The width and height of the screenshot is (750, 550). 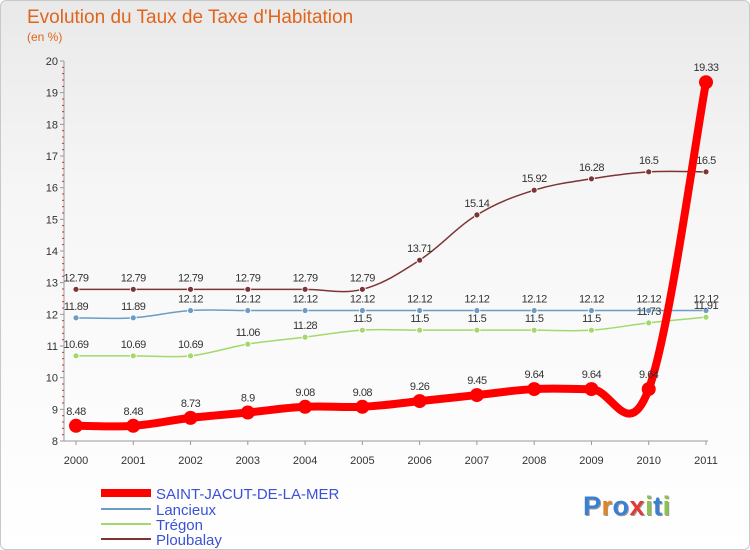 I want to click on y-tick-label: 18, so click(x=52, y=125).